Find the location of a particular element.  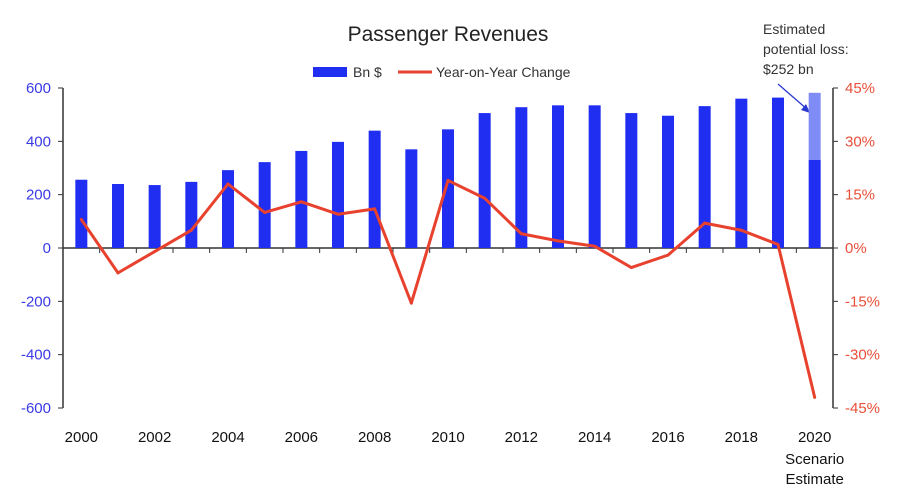

yoy-point-2015 is located at coordinates (631, 268).